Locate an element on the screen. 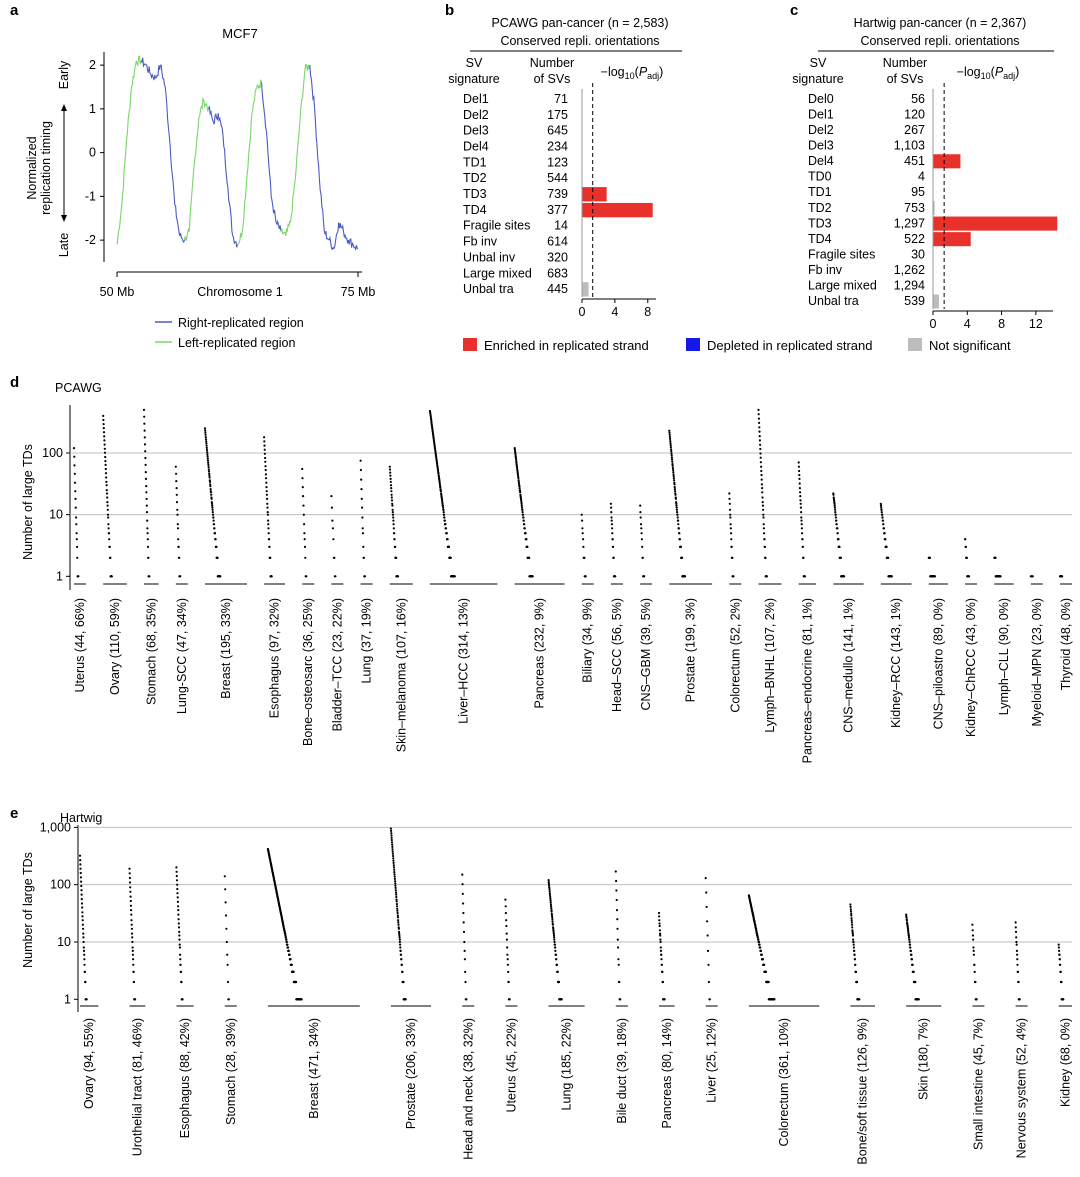  sv-signature-label: Del4 is located at coordinates (821, 161).